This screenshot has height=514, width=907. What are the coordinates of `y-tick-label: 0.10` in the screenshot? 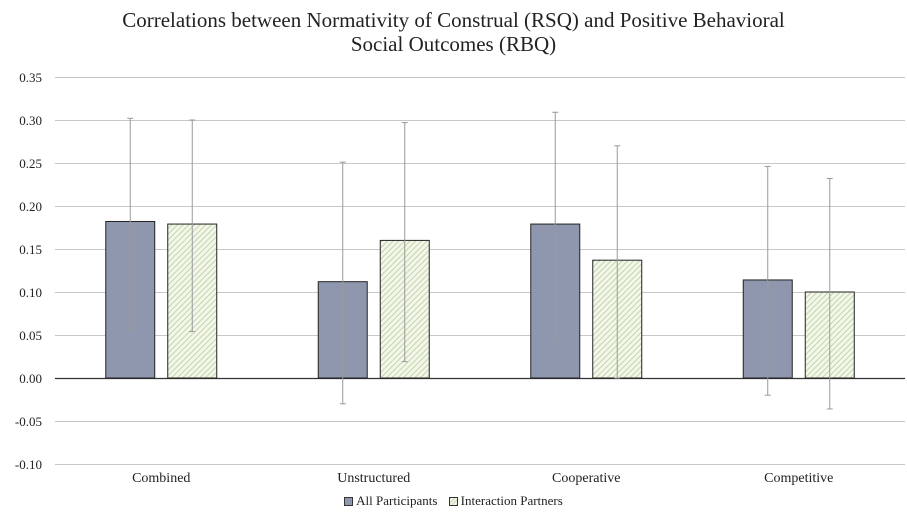 It's located at (30, 292).